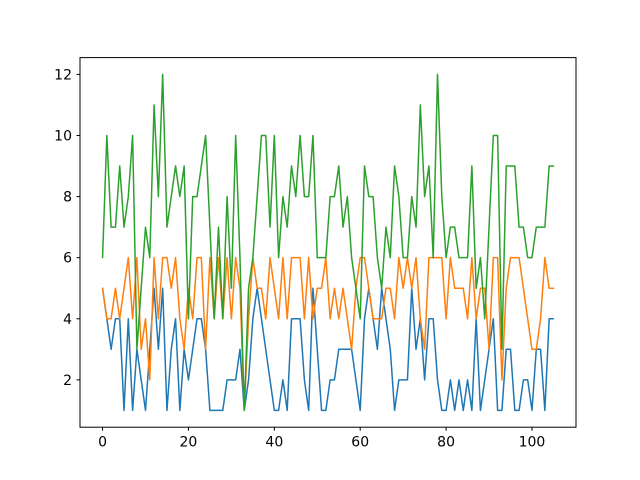 This screenshot has width=640, height=480. I want to click on y-tick-label: 6, so click(67, 259).